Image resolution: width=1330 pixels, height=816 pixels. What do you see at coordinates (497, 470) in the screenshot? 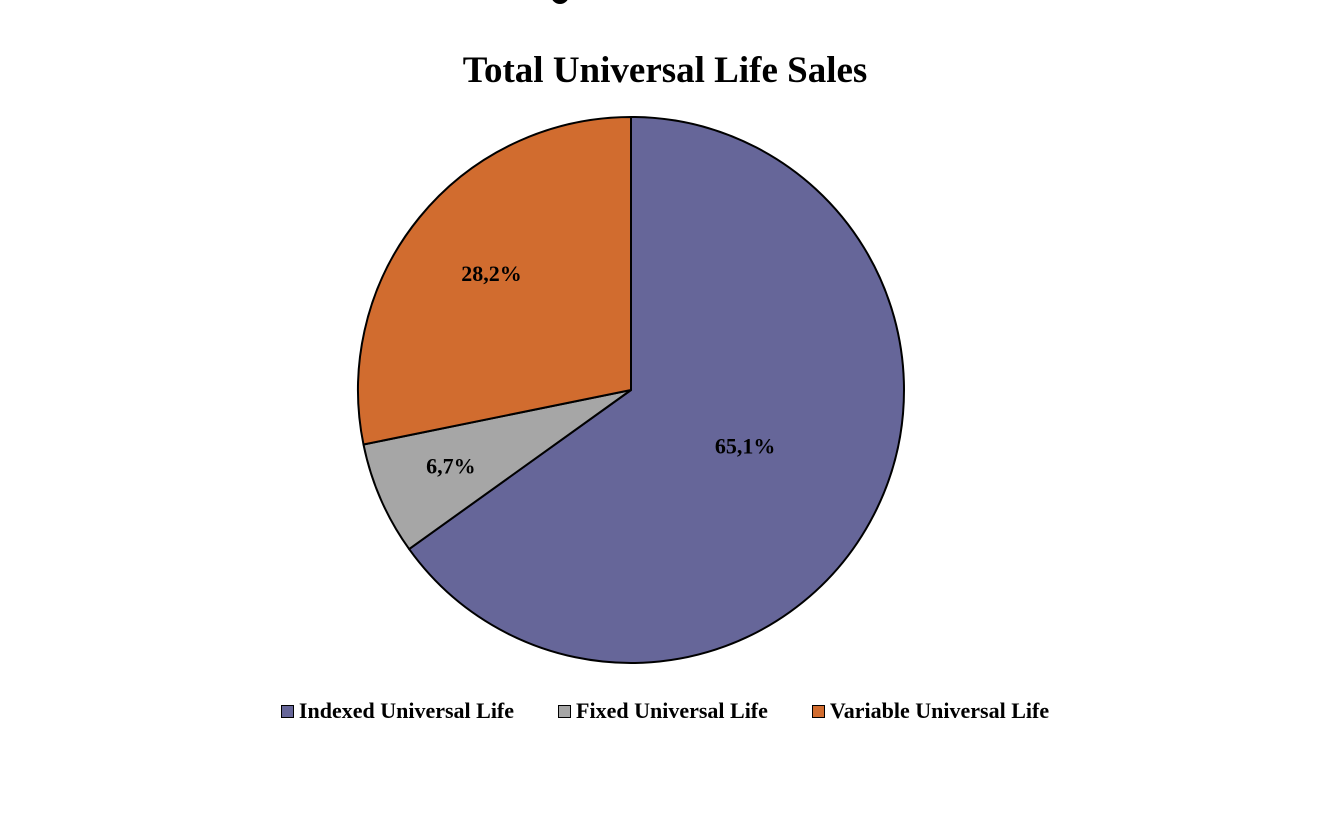
I see `pie-slice-fixed` at bounding box center [497, 470].